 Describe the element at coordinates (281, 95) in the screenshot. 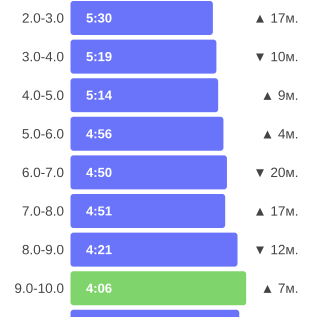

I see `text: ▲ 9м.` at that location.